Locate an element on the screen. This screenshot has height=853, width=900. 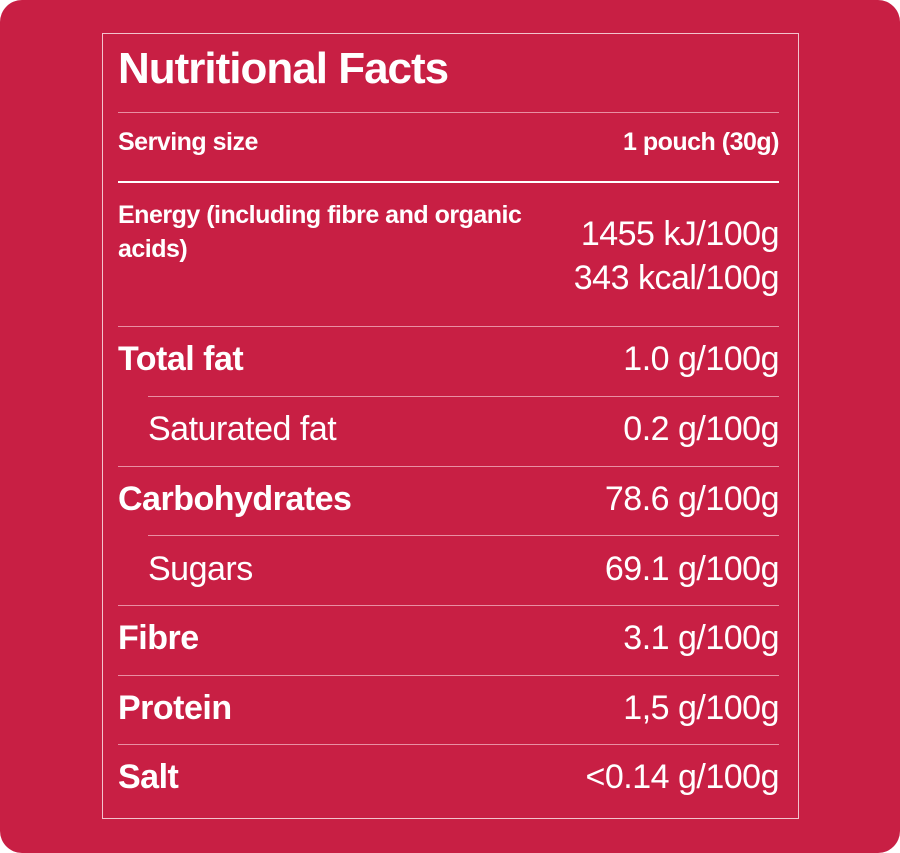
fibre-value: 3.1 g/100g is located at coordinates (701, 638).